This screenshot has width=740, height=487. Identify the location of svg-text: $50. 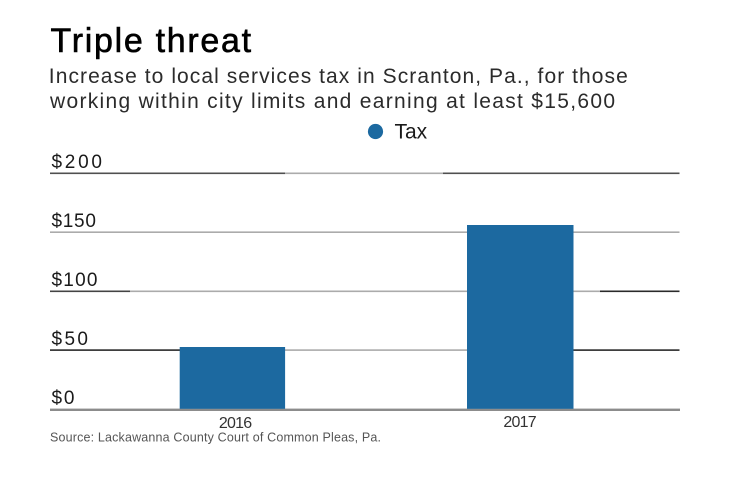
(70, 339).